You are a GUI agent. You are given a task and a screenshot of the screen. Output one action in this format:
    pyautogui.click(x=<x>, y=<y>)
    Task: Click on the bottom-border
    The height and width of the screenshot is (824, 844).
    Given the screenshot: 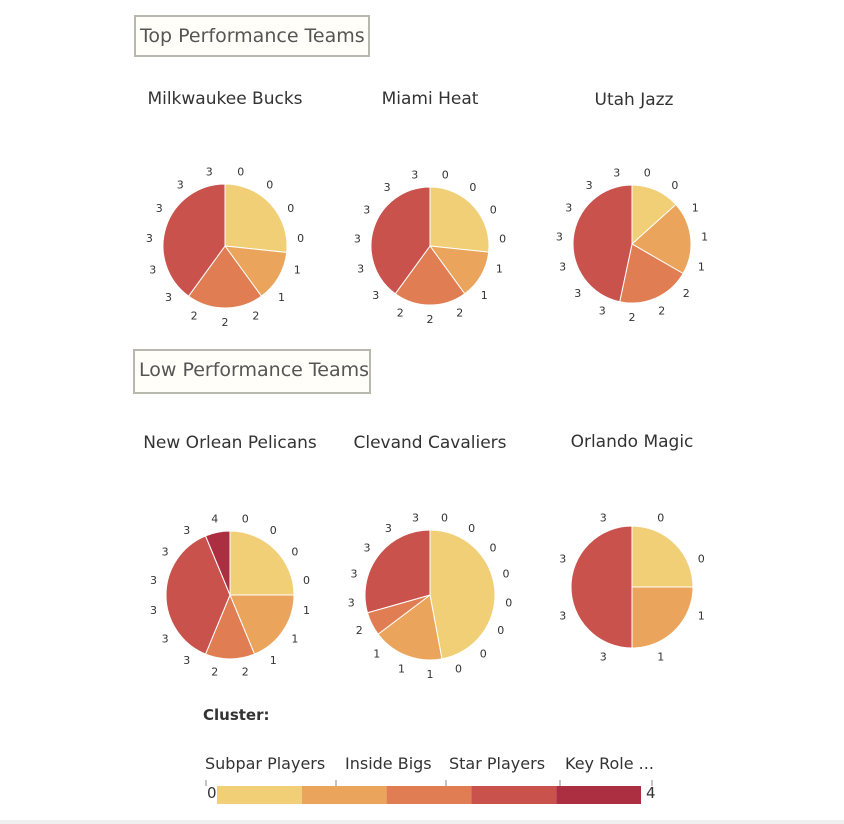 What is the action you would take?
    pyautogui.click(x=422, y=822)
    